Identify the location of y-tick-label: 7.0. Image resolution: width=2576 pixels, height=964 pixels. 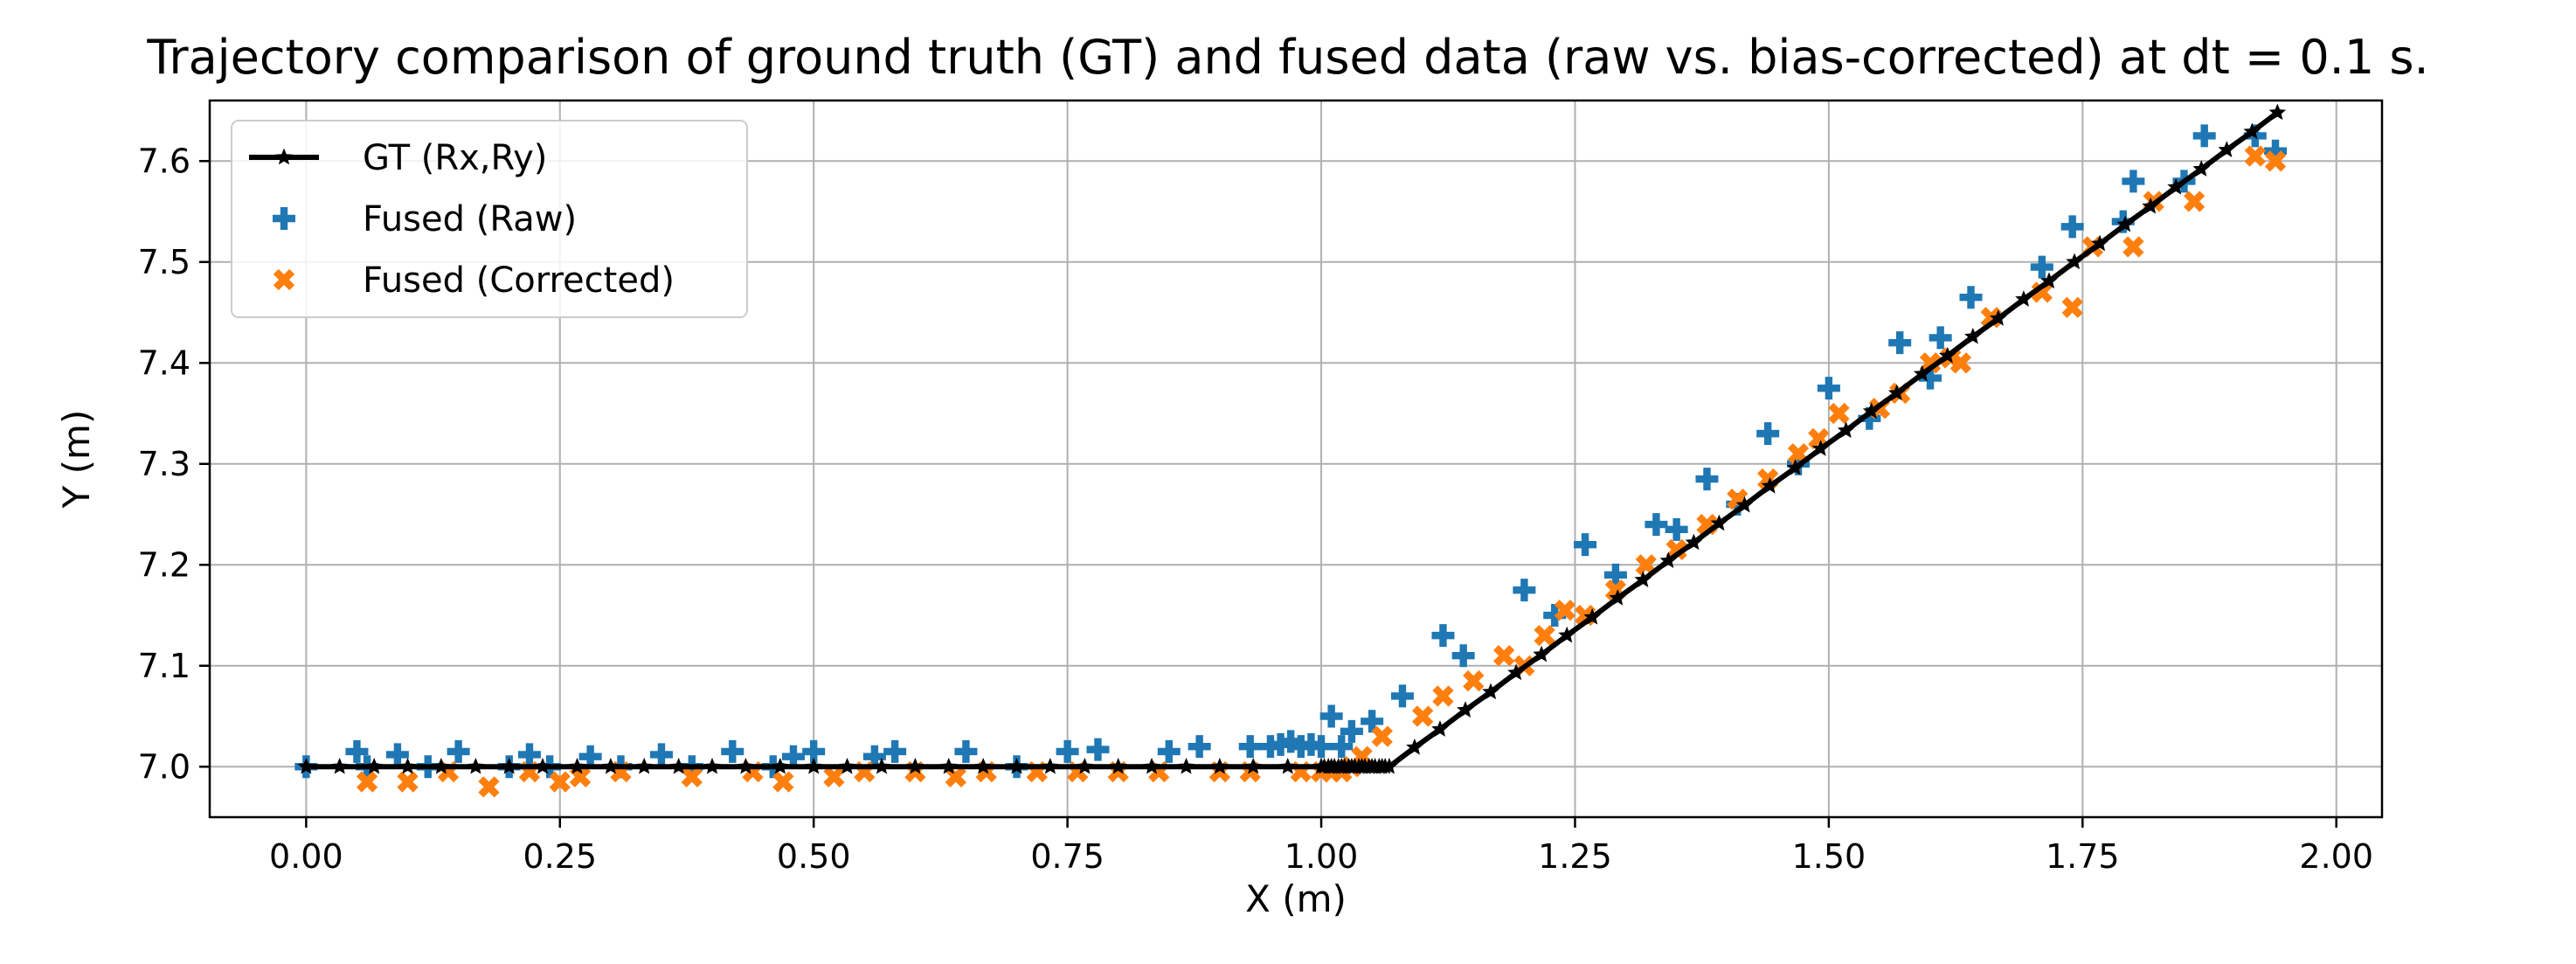
(164, 766).